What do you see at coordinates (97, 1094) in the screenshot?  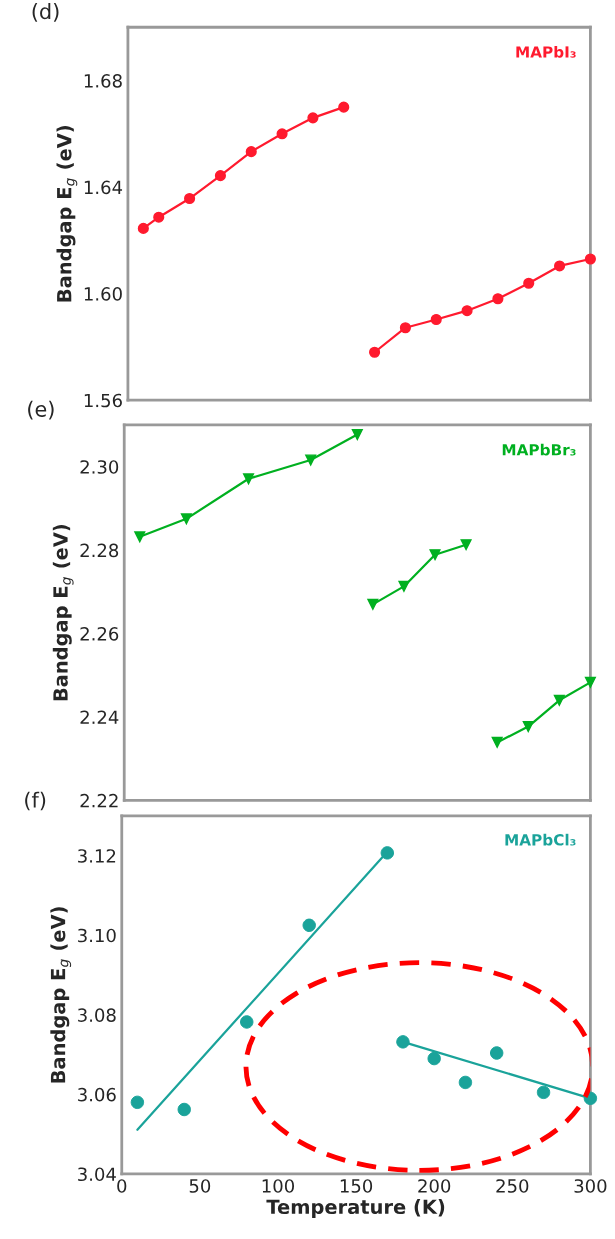 I see `y-tick-label: 3.06` at bounding box center [97, 1094].